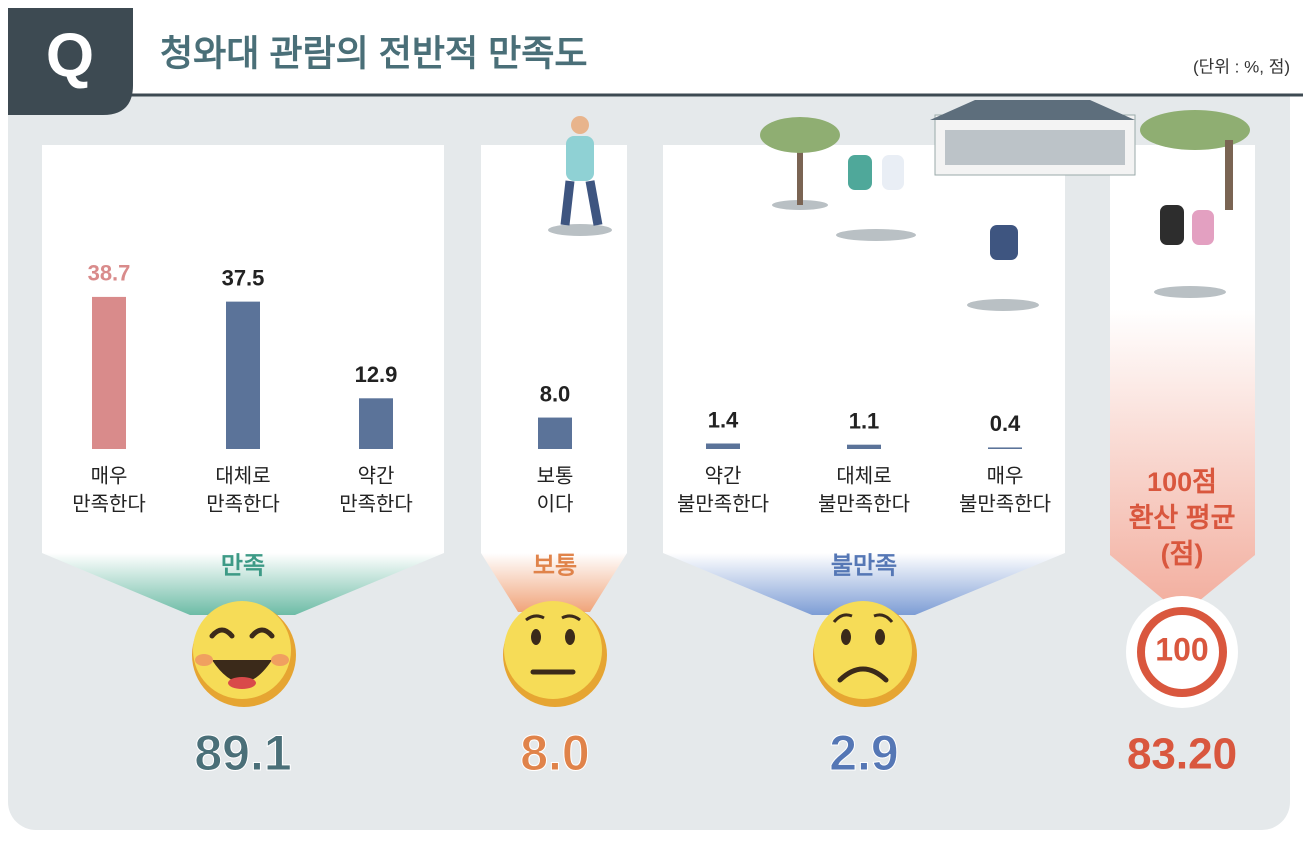 Image resolution: width=1303 pixels, height=843 pixels. What do you see at coordinates (70, 55) in the screenshot?
I see `badge-text: Q` at bounding box center [70, 55].